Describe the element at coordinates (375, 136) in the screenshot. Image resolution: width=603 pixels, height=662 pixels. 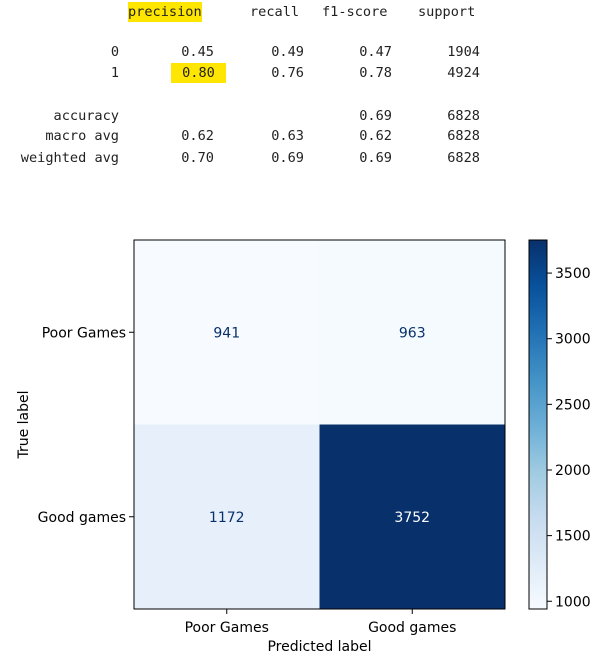
I see `avg-f1: 0.62` at that location.